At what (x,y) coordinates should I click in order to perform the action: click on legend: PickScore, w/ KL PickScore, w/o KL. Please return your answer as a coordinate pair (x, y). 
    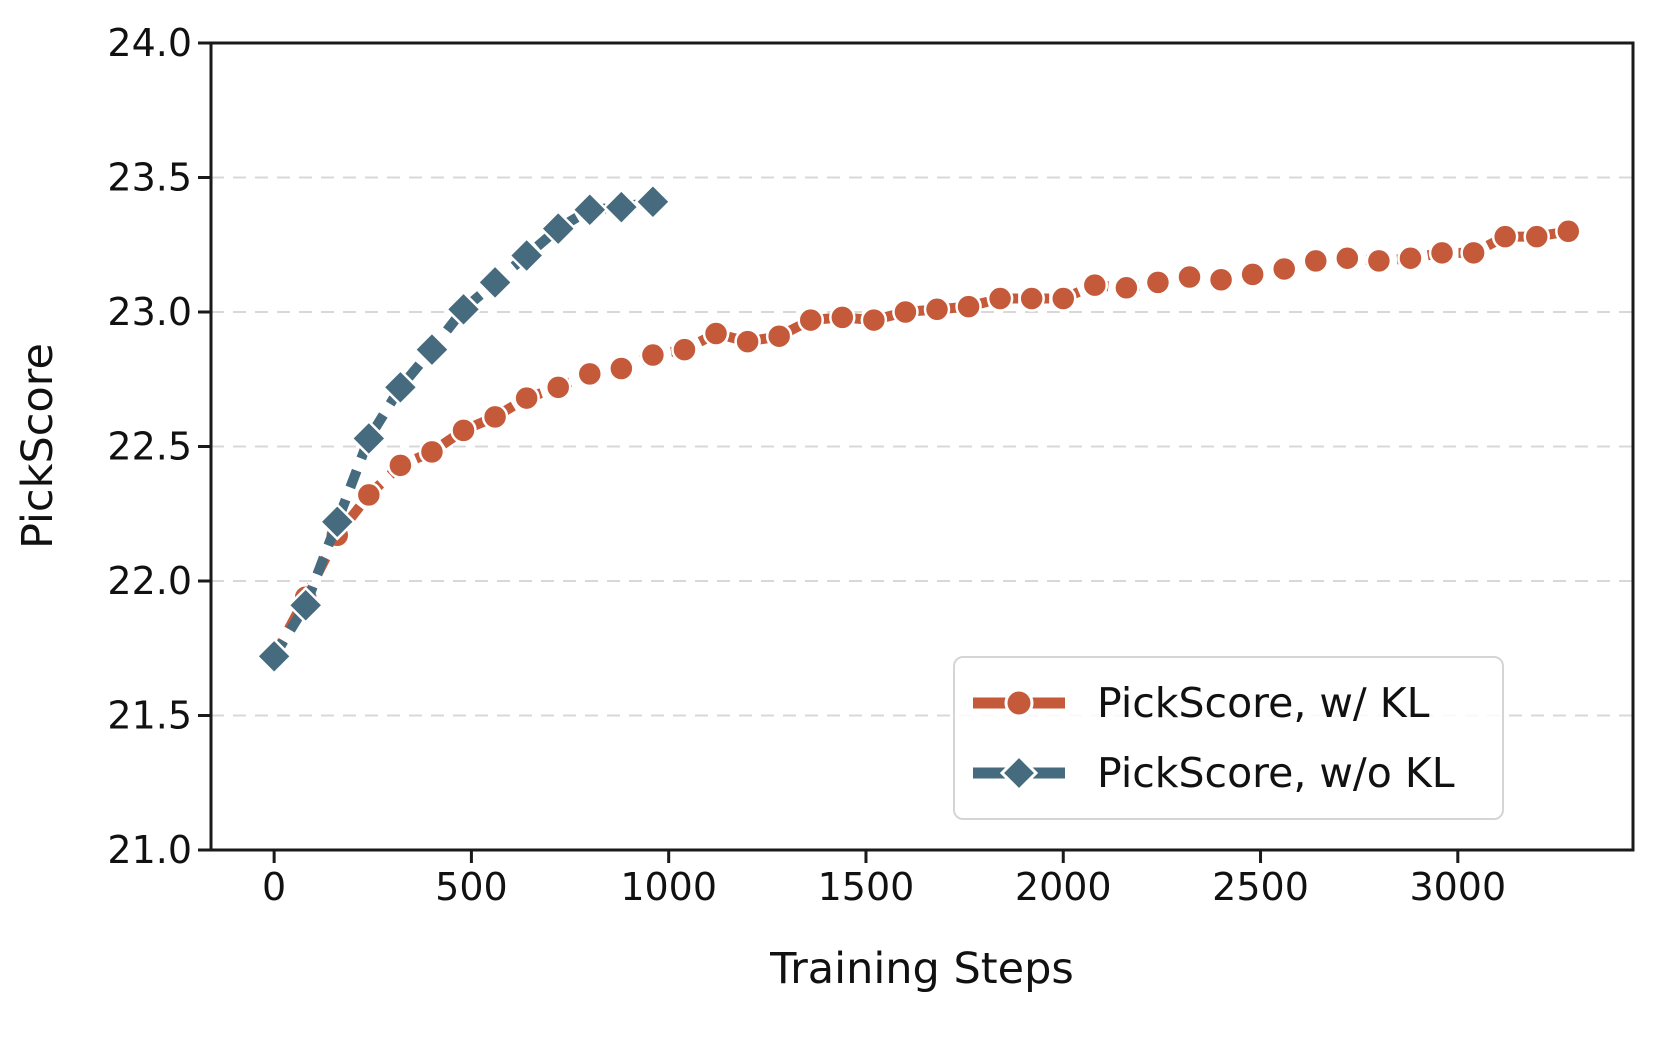
    Looking at the image, I should click on (1228, 738).